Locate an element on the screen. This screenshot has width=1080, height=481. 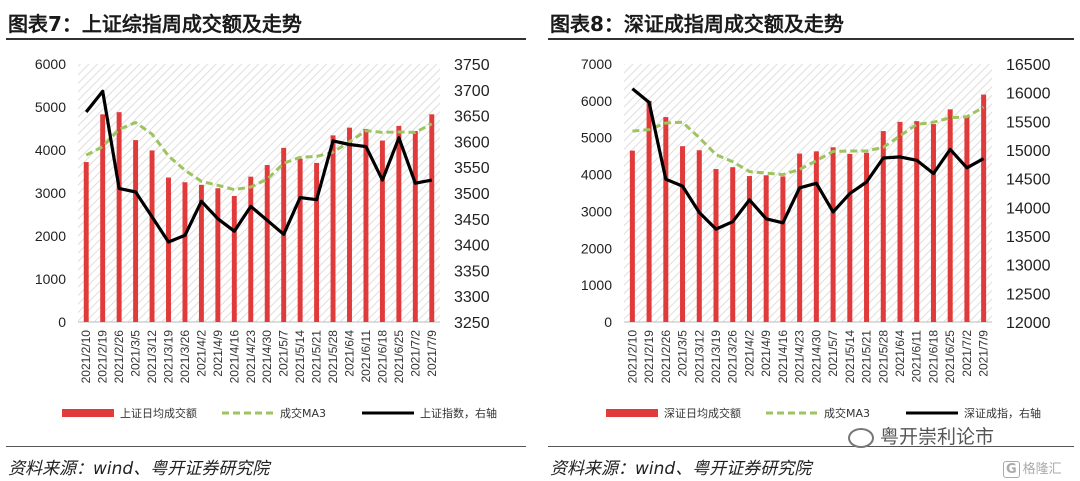
y-tick-left: 3000 is located at coordinates (596, 211).